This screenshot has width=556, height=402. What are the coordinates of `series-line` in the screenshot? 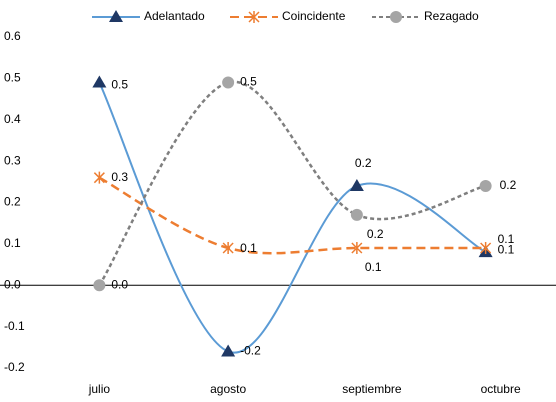 It's located at (292, 215).